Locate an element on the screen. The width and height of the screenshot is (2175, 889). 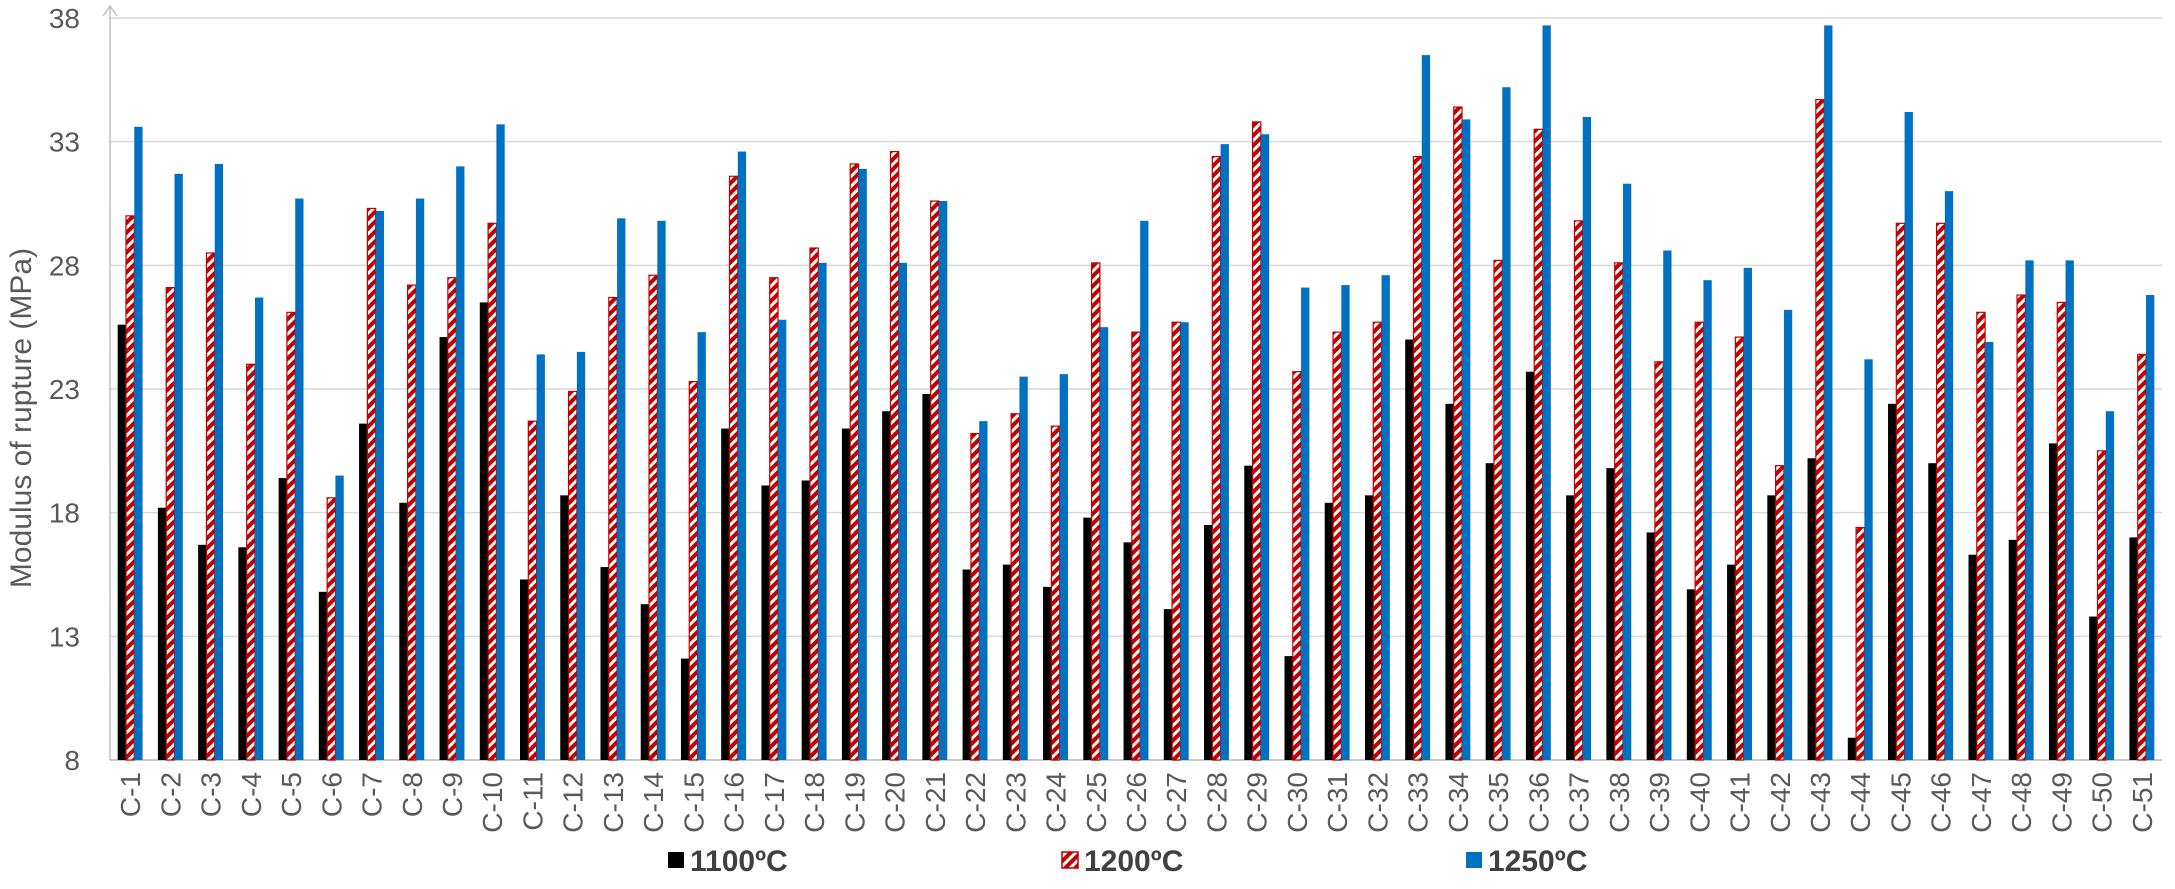
x-tick-label: C-38 is located at coordinates (1619, 802).